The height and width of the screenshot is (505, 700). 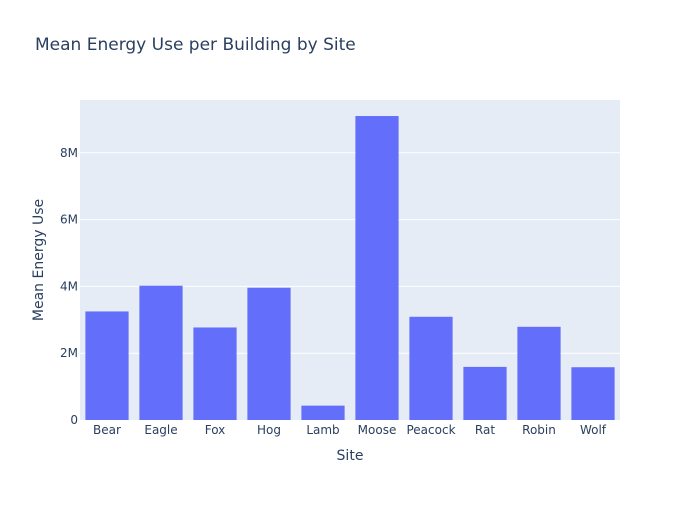 I want to click on bar-hog, so click(x=269, y=353).